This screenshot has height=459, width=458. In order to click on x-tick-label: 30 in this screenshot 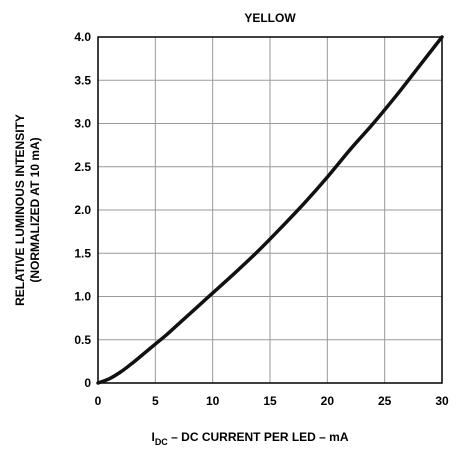, I will do `click(442, 401)`.